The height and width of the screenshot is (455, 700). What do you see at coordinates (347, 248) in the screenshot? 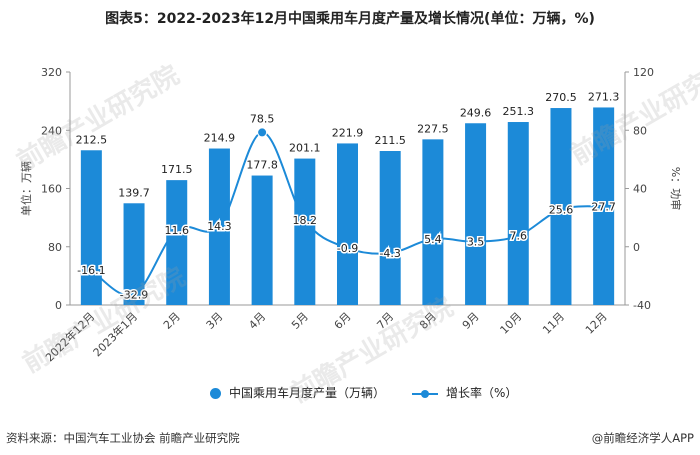
I see `growth-value-label: -0.9` at bounding box center [347, 248].